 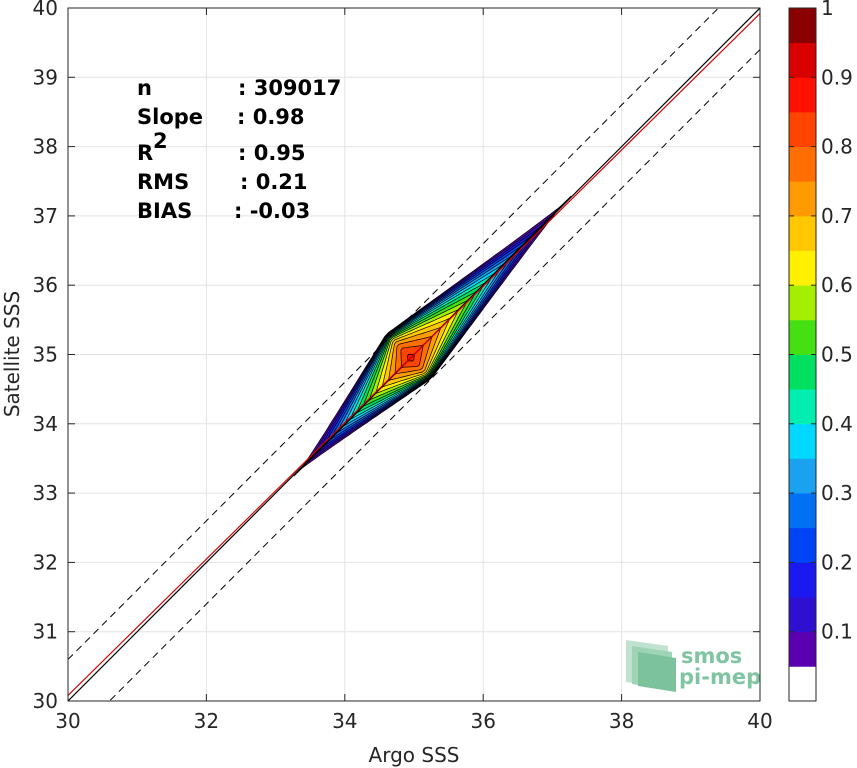 I want to click on colorbar: 0.1 0.2 0.3 0.4 0.5 0.6 0.7 0.8 0.9 1, so click(x=820, y=351).